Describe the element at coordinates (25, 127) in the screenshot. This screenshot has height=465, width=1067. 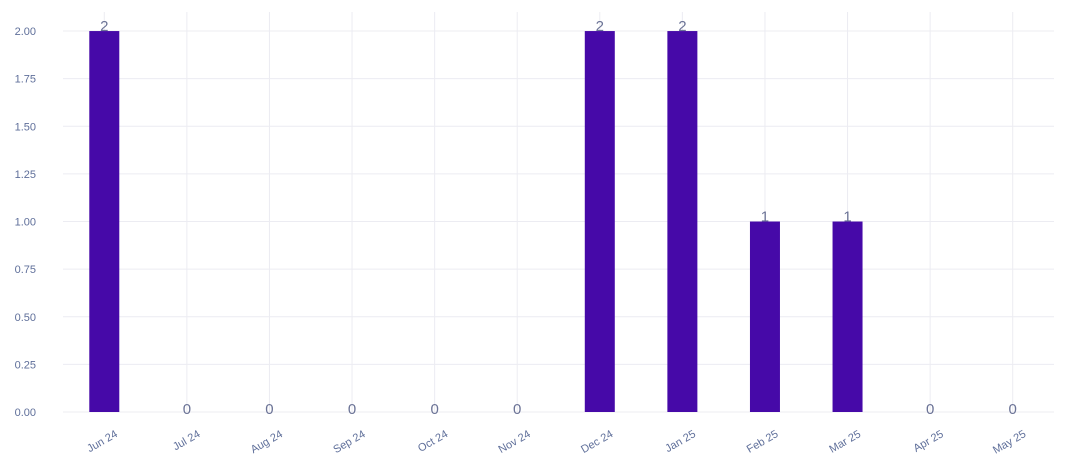
I see `y-tick-label: 1.50` at that location.